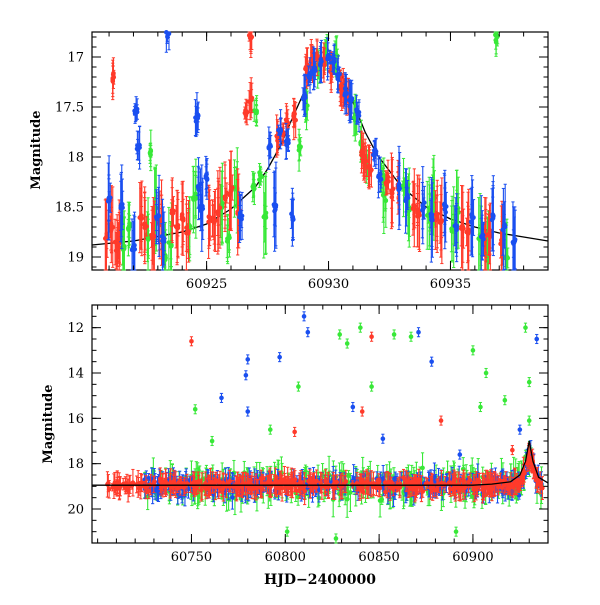  What do you see at coordinates (348, 476) in the screenshot?
I see `bottom-green-point-marker` at bounding box center [348, 476].